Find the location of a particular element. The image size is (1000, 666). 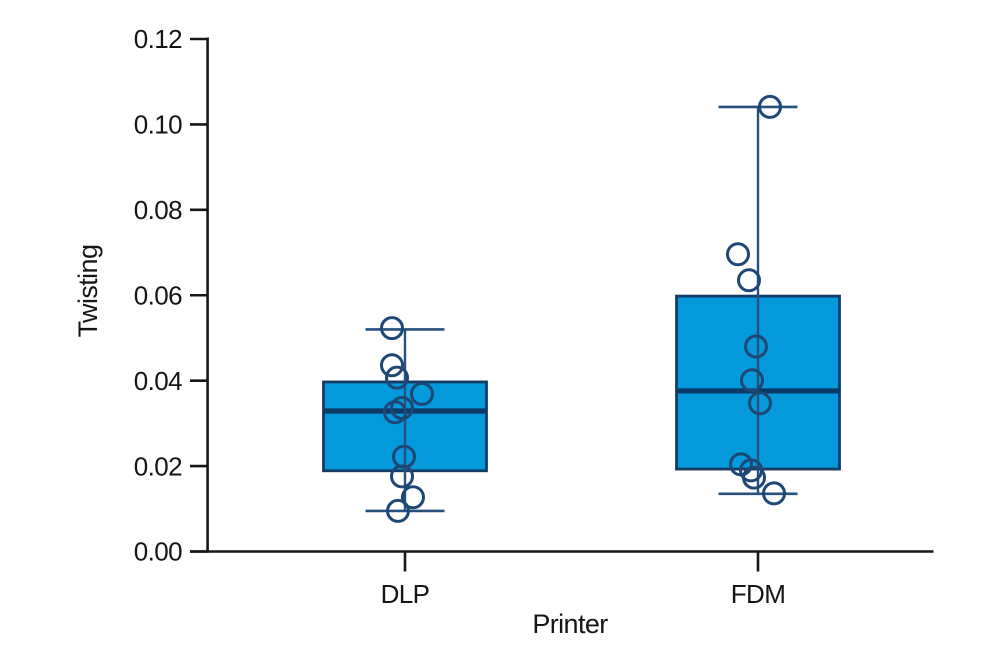

y-tick-label: 0.04 is located at coordinates (158, 381).